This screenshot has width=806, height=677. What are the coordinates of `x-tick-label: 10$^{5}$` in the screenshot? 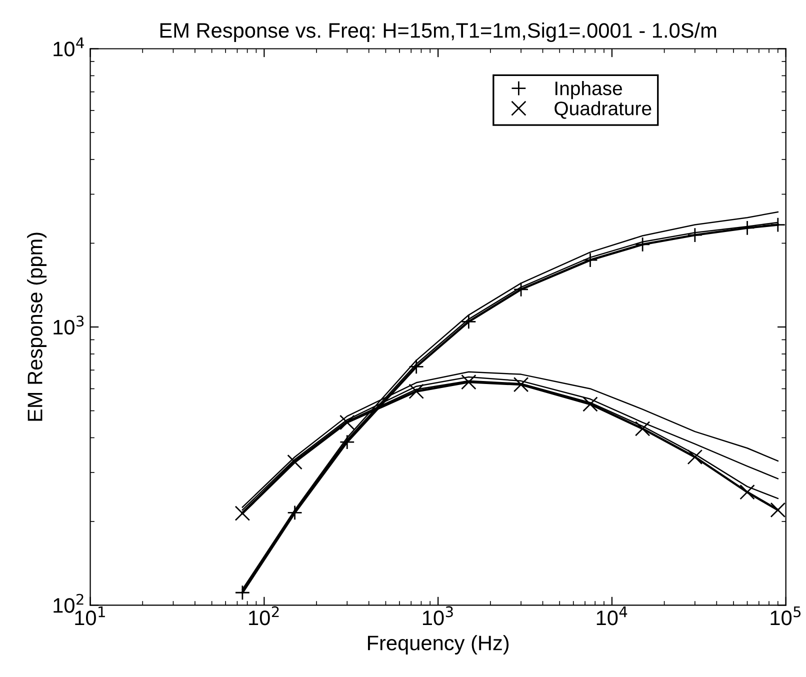 It's located at (785, 616).